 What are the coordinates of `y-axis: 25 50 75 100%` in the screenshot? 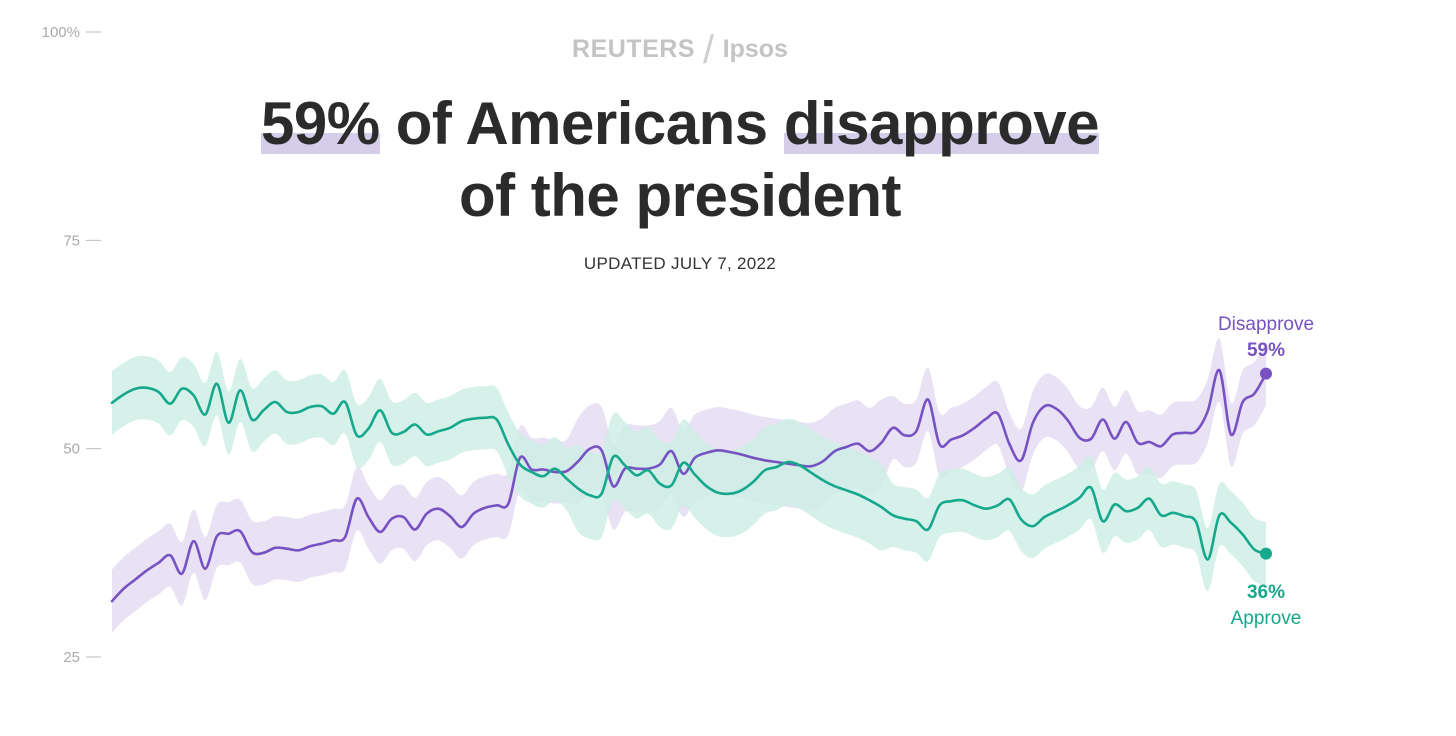 It's located at (71, 345).